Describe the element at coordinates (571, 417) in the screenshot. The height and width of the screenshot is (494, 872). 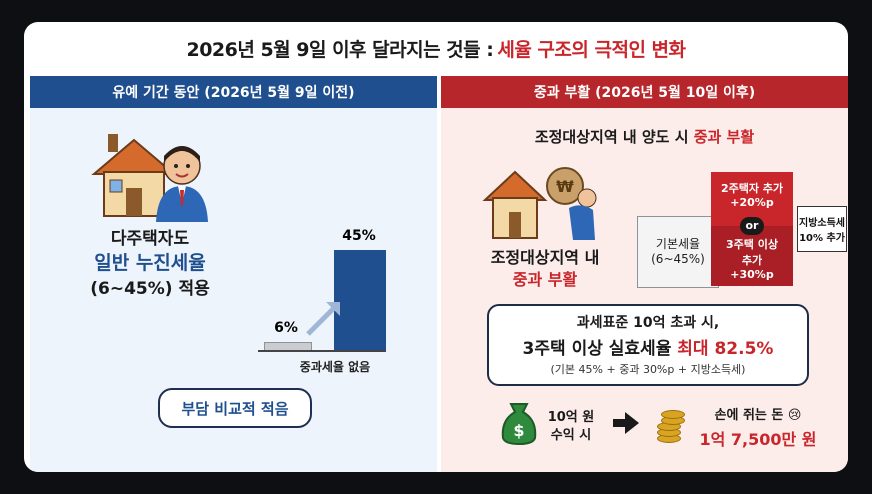
I see `income-line-1: 10억 원` at that location.